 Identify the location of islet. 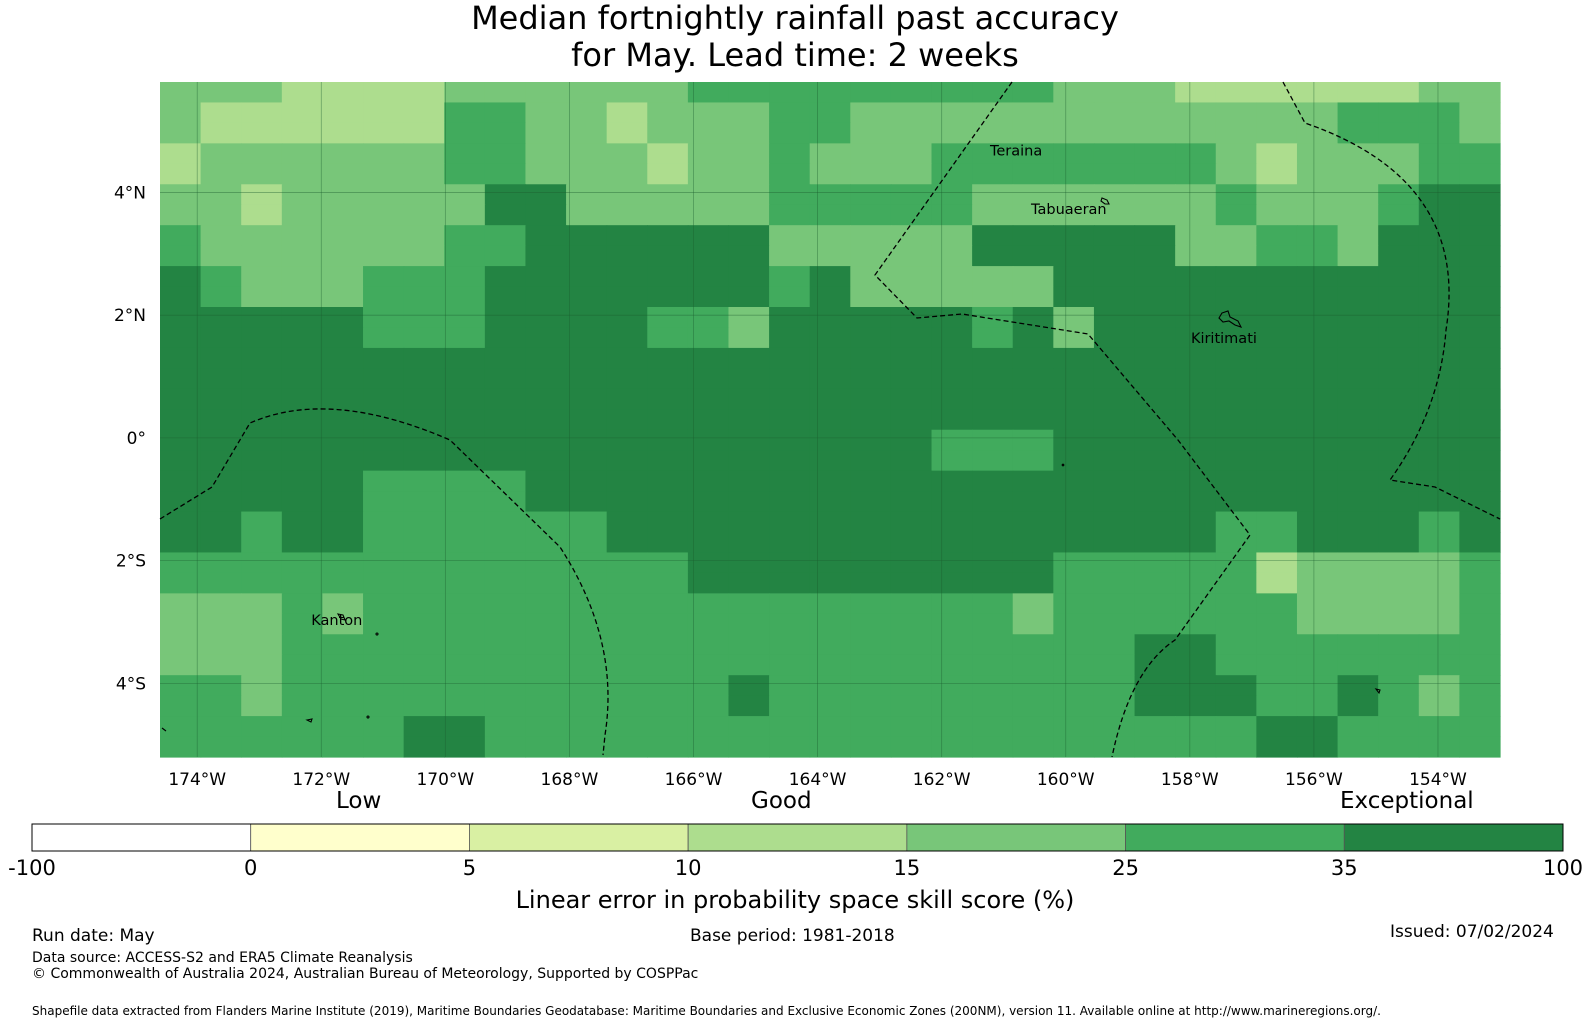
(1063, 465).